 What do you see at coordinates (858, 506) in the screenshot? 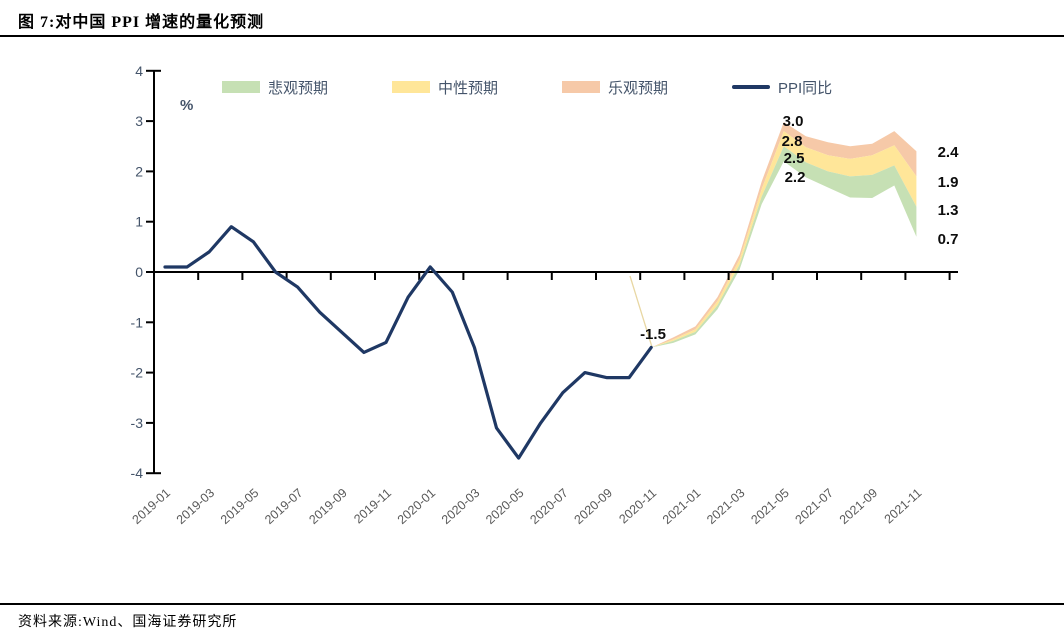
I see `x-tick-label: 2021-09` at bounding box center [858, 506].